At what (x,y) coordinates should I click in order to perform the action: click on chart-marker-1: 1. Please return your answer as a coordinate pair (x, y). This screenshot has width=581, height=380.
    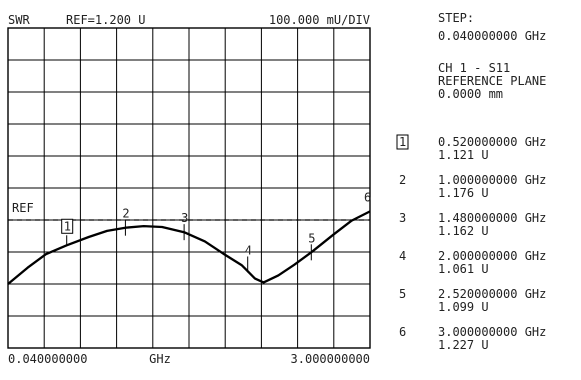
    Looking at the image, I should click on (67, 232).